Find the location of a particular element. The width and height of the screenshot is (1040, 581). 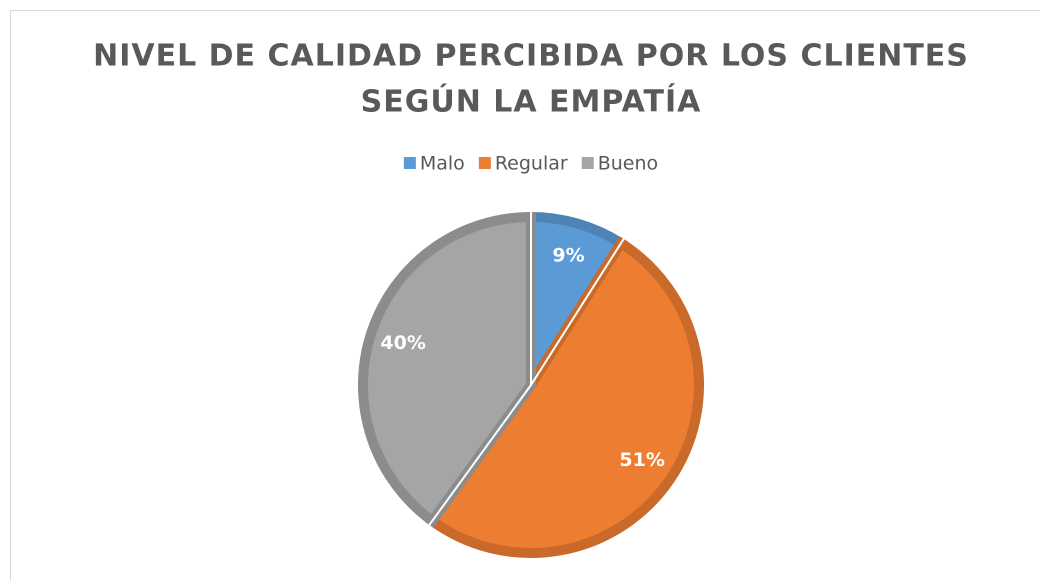

chart-title: SEGÚN LA EMPATÍA is located at coordinates (531, 101).